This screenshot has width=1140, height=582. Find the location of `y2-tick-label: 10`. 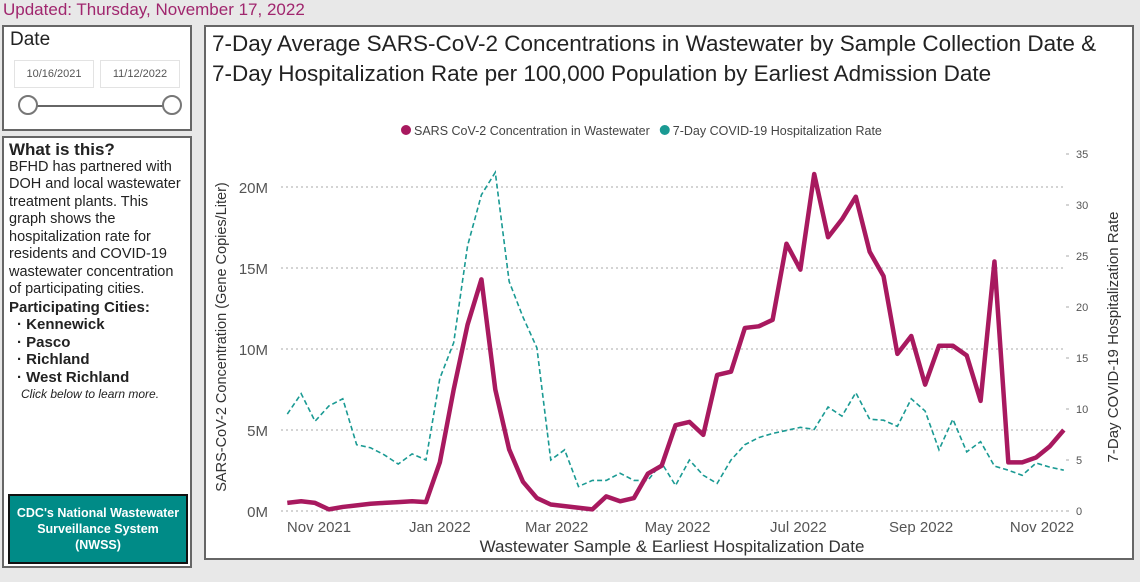

y2-tick-label: 10 is located at coordinates (1082, 410).